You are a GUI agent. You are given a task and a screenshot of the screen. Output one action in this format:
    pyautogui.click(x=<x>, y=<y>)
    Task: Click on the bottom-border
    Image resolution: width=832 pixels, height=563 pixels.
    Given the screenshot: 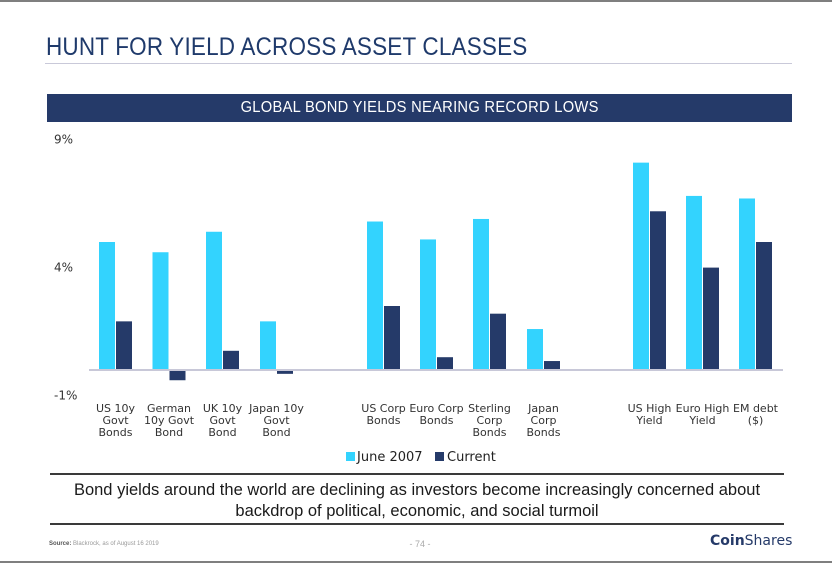 What is the action you would take?
    pyautogui.click(x=416, y=562)
    